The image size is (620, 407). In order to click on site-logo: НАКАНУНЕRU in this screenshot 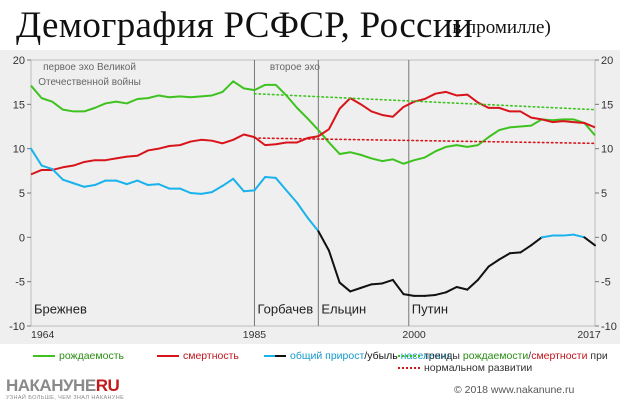, I will do `click(63, 386)`.